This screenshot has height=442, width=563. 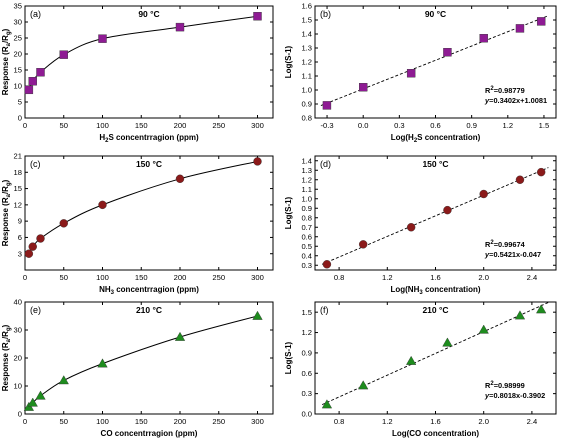 I want to click on y-tick-label: 15, so click(x=18, y=188).